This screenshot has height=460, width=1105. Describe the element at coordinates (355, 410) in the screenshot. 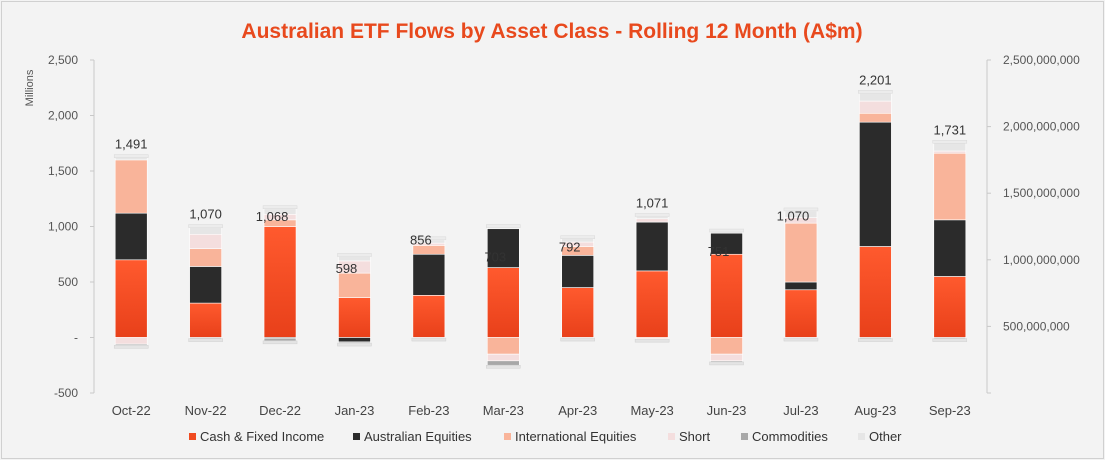

I see `x-tick-label: Jan-23` at that location.